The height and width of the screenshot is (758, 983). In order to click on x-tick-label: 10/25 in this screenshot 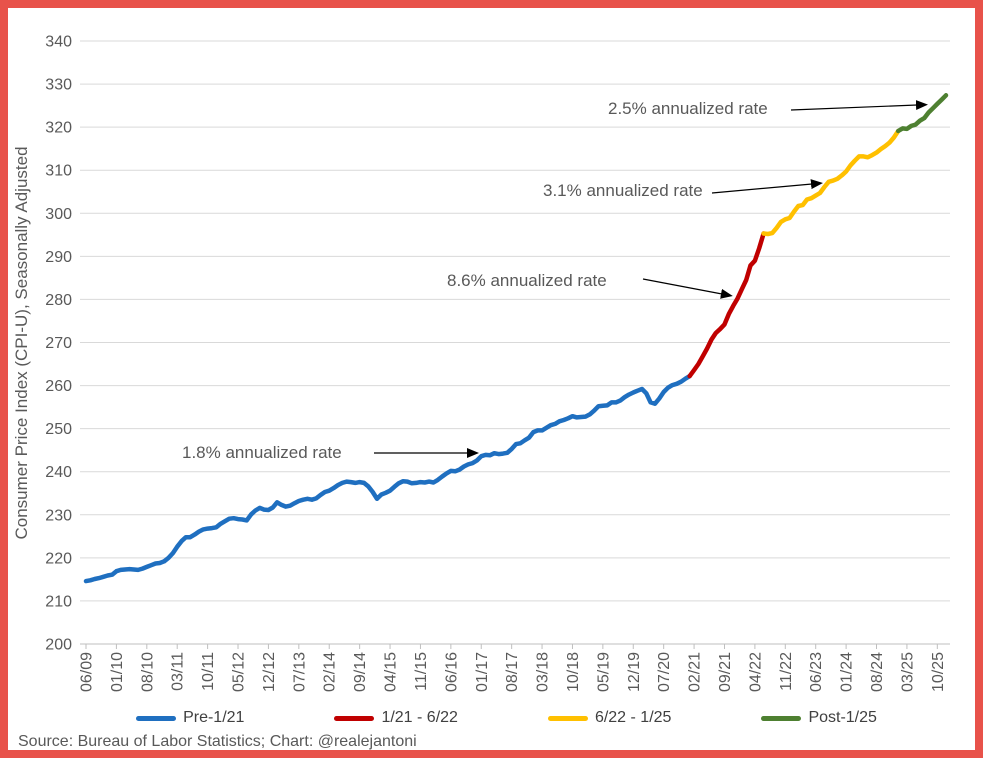, I will do `click(938, 672)`.